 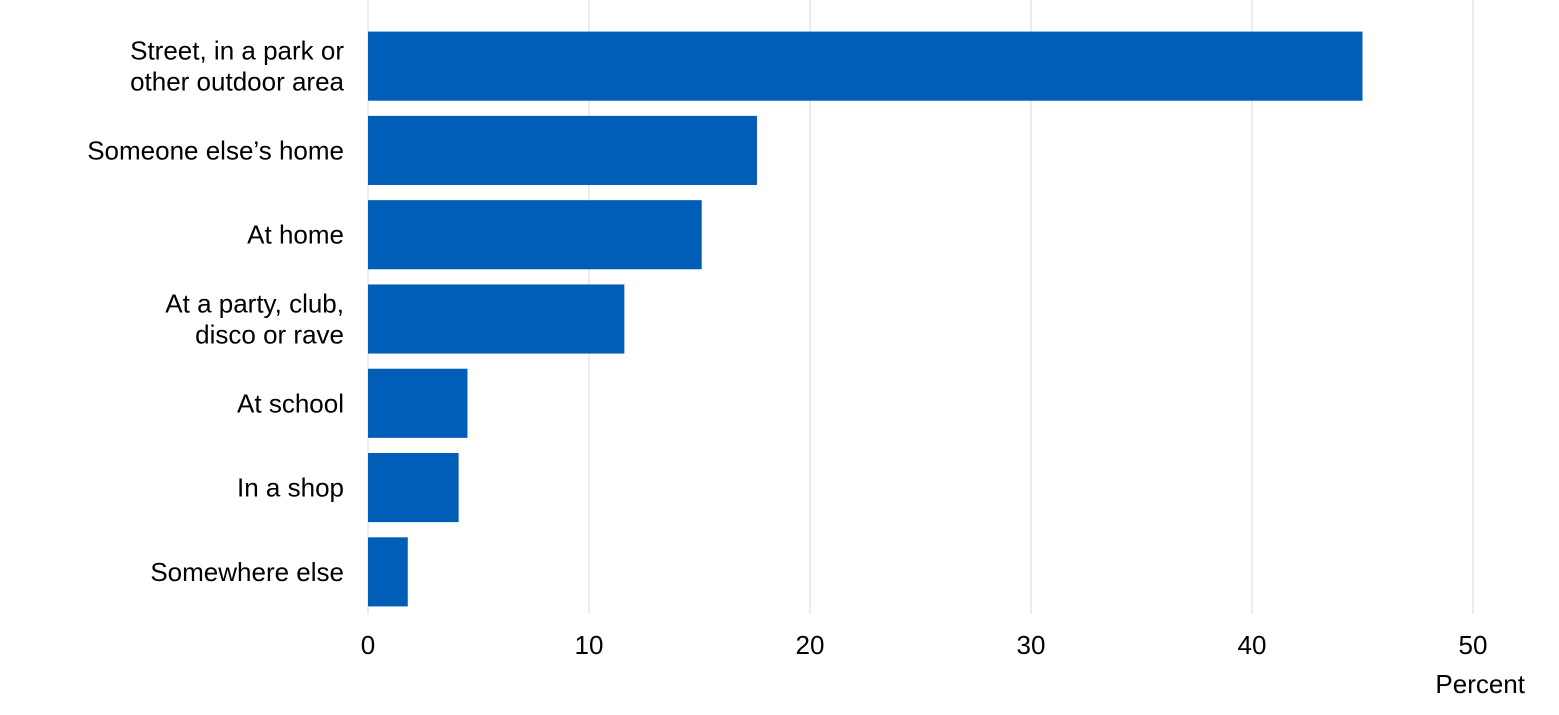 I want to click on category-label-line: Somewhere else, so click(x=247, y=572).